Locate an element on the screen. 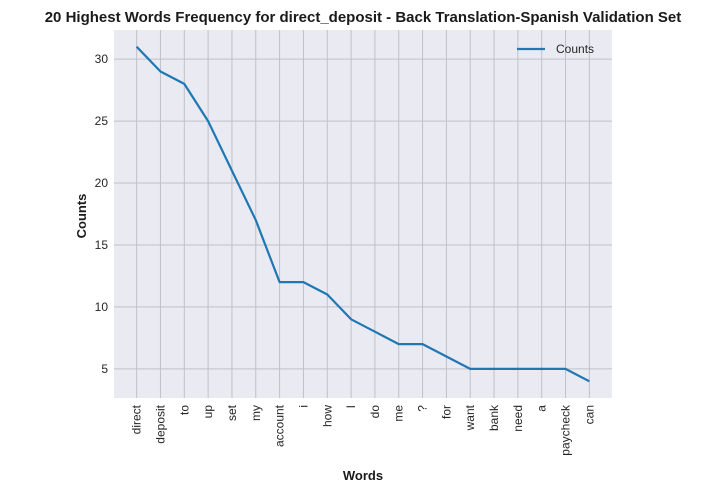 This screenshot has width=727, height=492. y-tick-labels: 5 10 15 20 25 30 is located at coordinates (102, 214).